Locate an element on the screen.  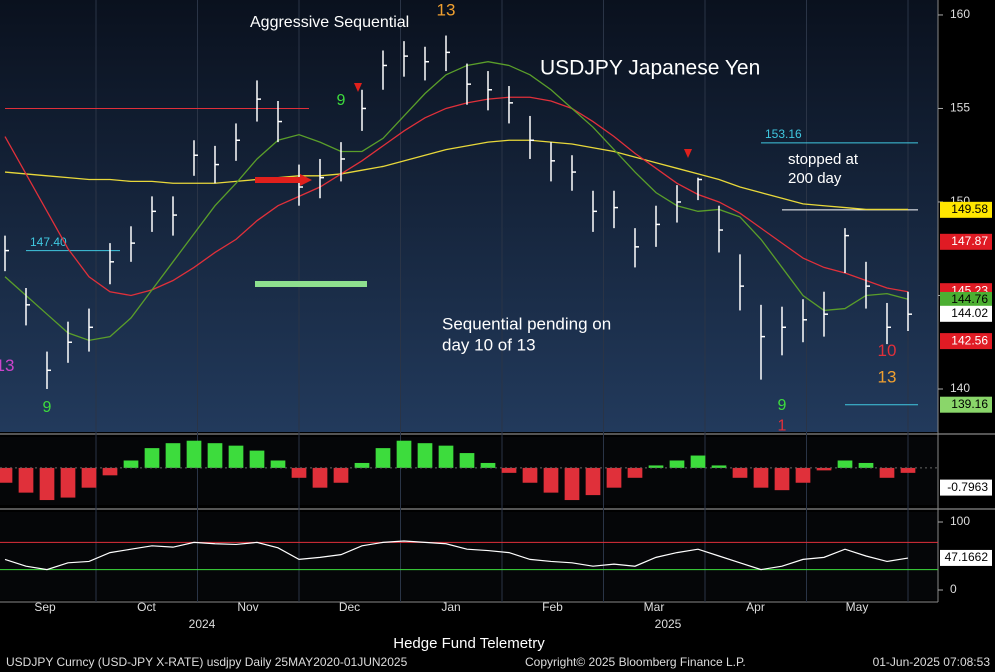
x-tick-label: Dec is located at coordinates (349, 607).